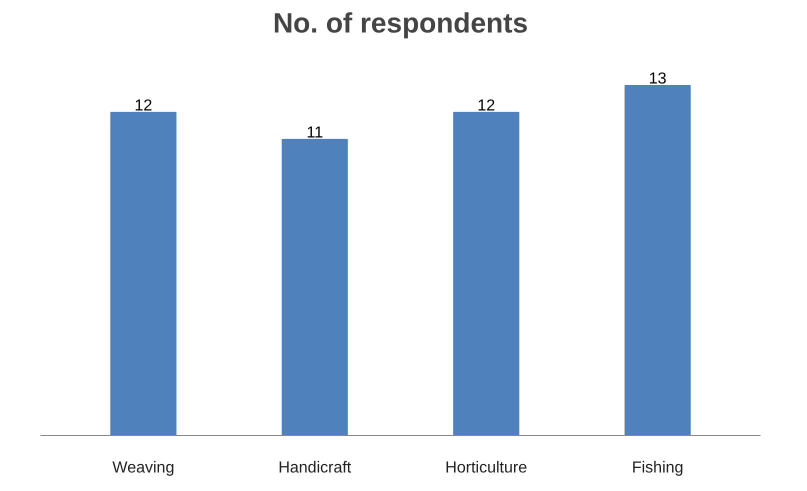  I want to click on x-tick-label: Weaving, so click(143, 468).